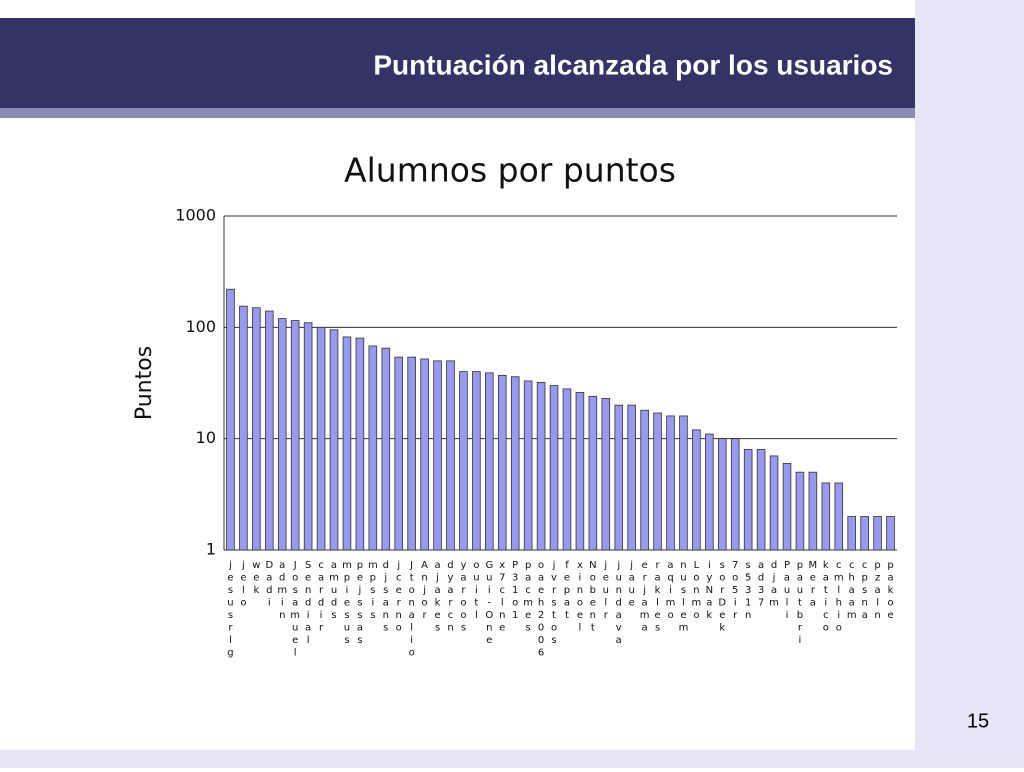 Image resolution: width=1024 pixels, height=772 pixels. What do you see at coordinates (489, 604) in the screenshot?
I see `x-tick-label: Gui-One` at bounding box center [489, 604].